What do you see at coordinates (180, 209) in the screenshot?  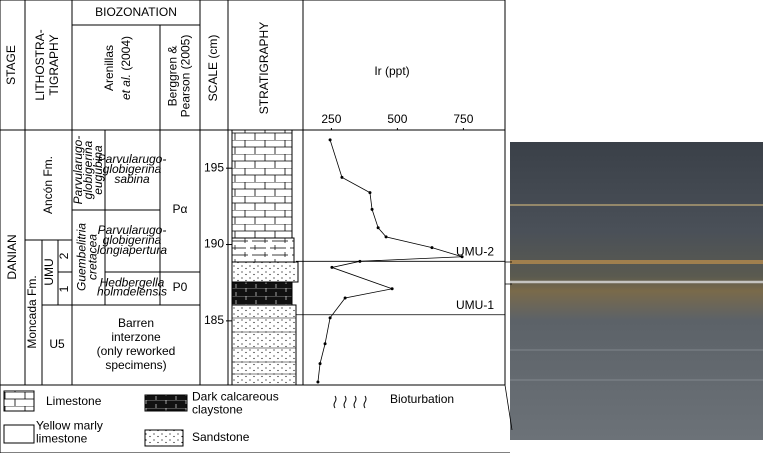 I see `zone: Pα` at bounding box center [180, 209].